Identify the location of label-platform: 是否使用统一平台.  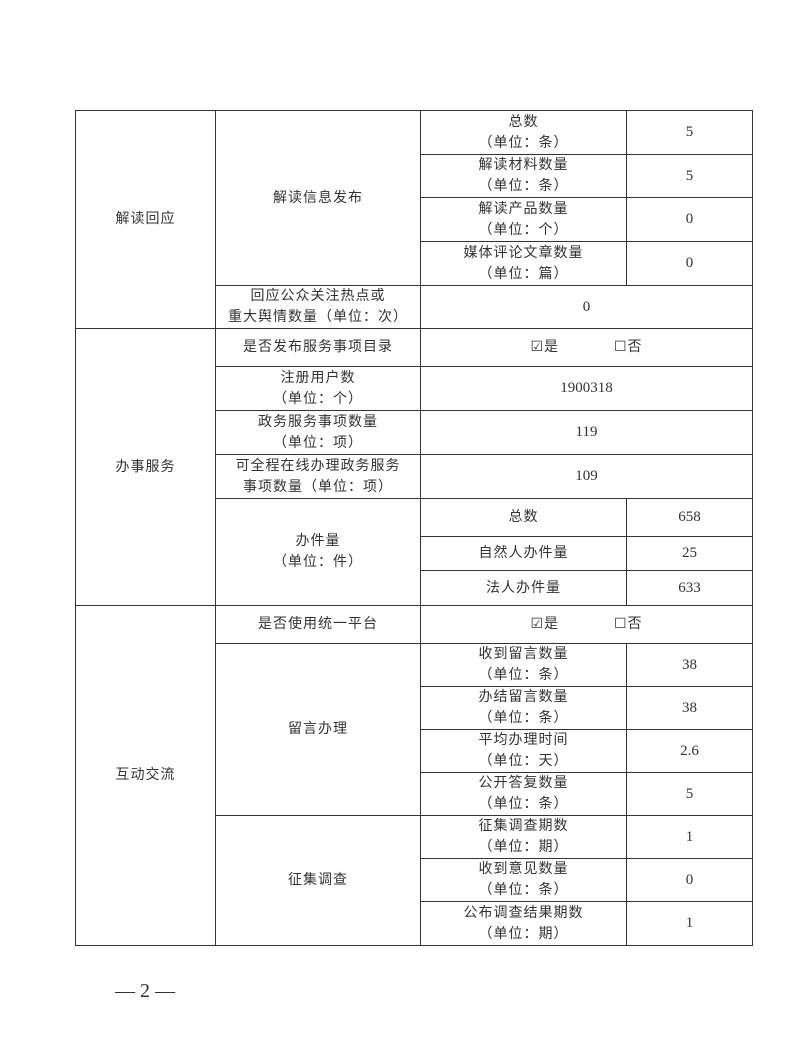
(318, 624).